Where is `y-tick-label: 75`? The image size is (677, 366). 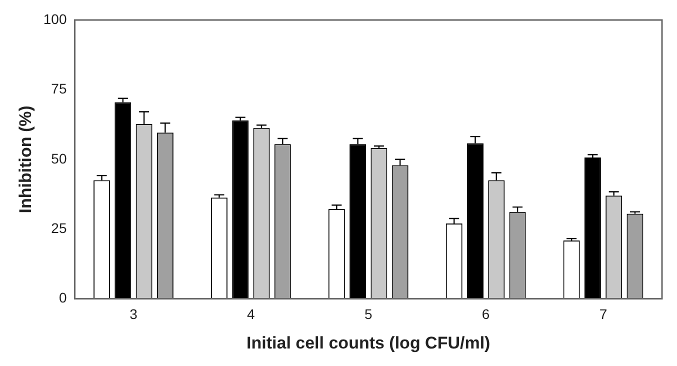 y-tick-label: 75 is located at coordinates (59, 88).